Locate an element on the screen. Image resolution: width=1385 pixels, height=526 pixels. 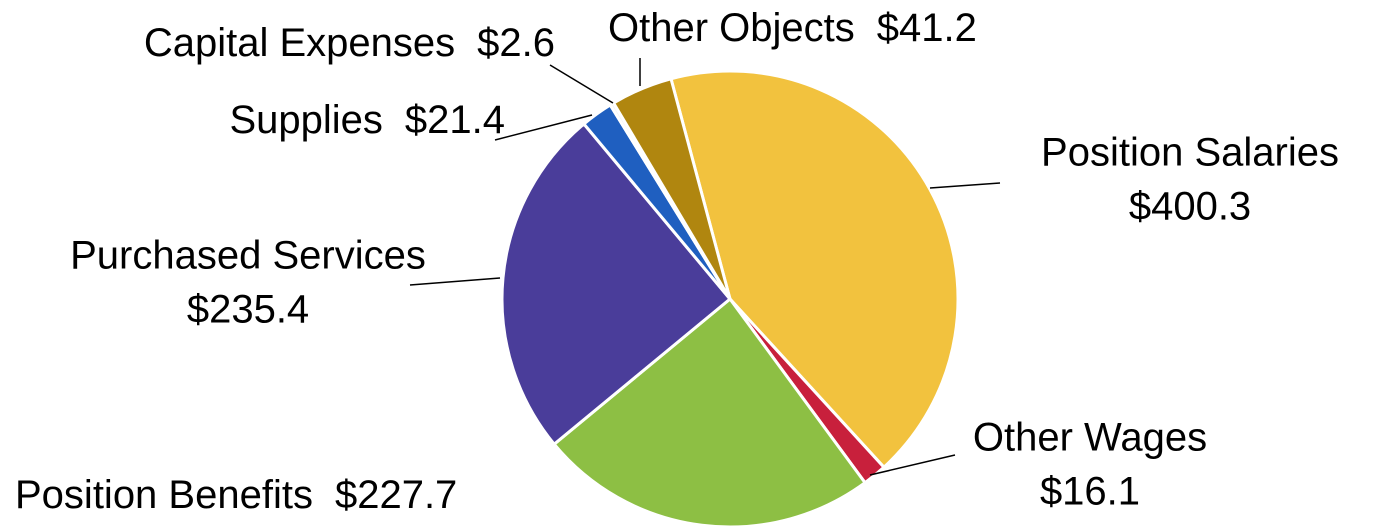
value-label: $21.4 is located at coordinates (455, 120).